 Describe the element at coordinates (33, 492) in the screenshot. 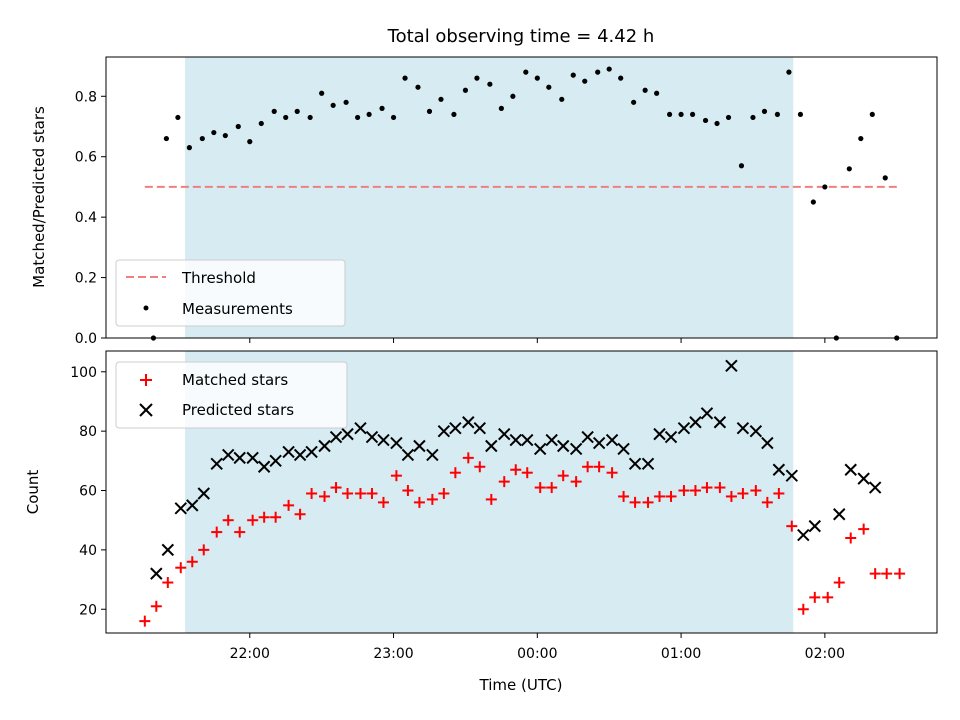

I see `bottom-y-axis-label: Count` at that location.